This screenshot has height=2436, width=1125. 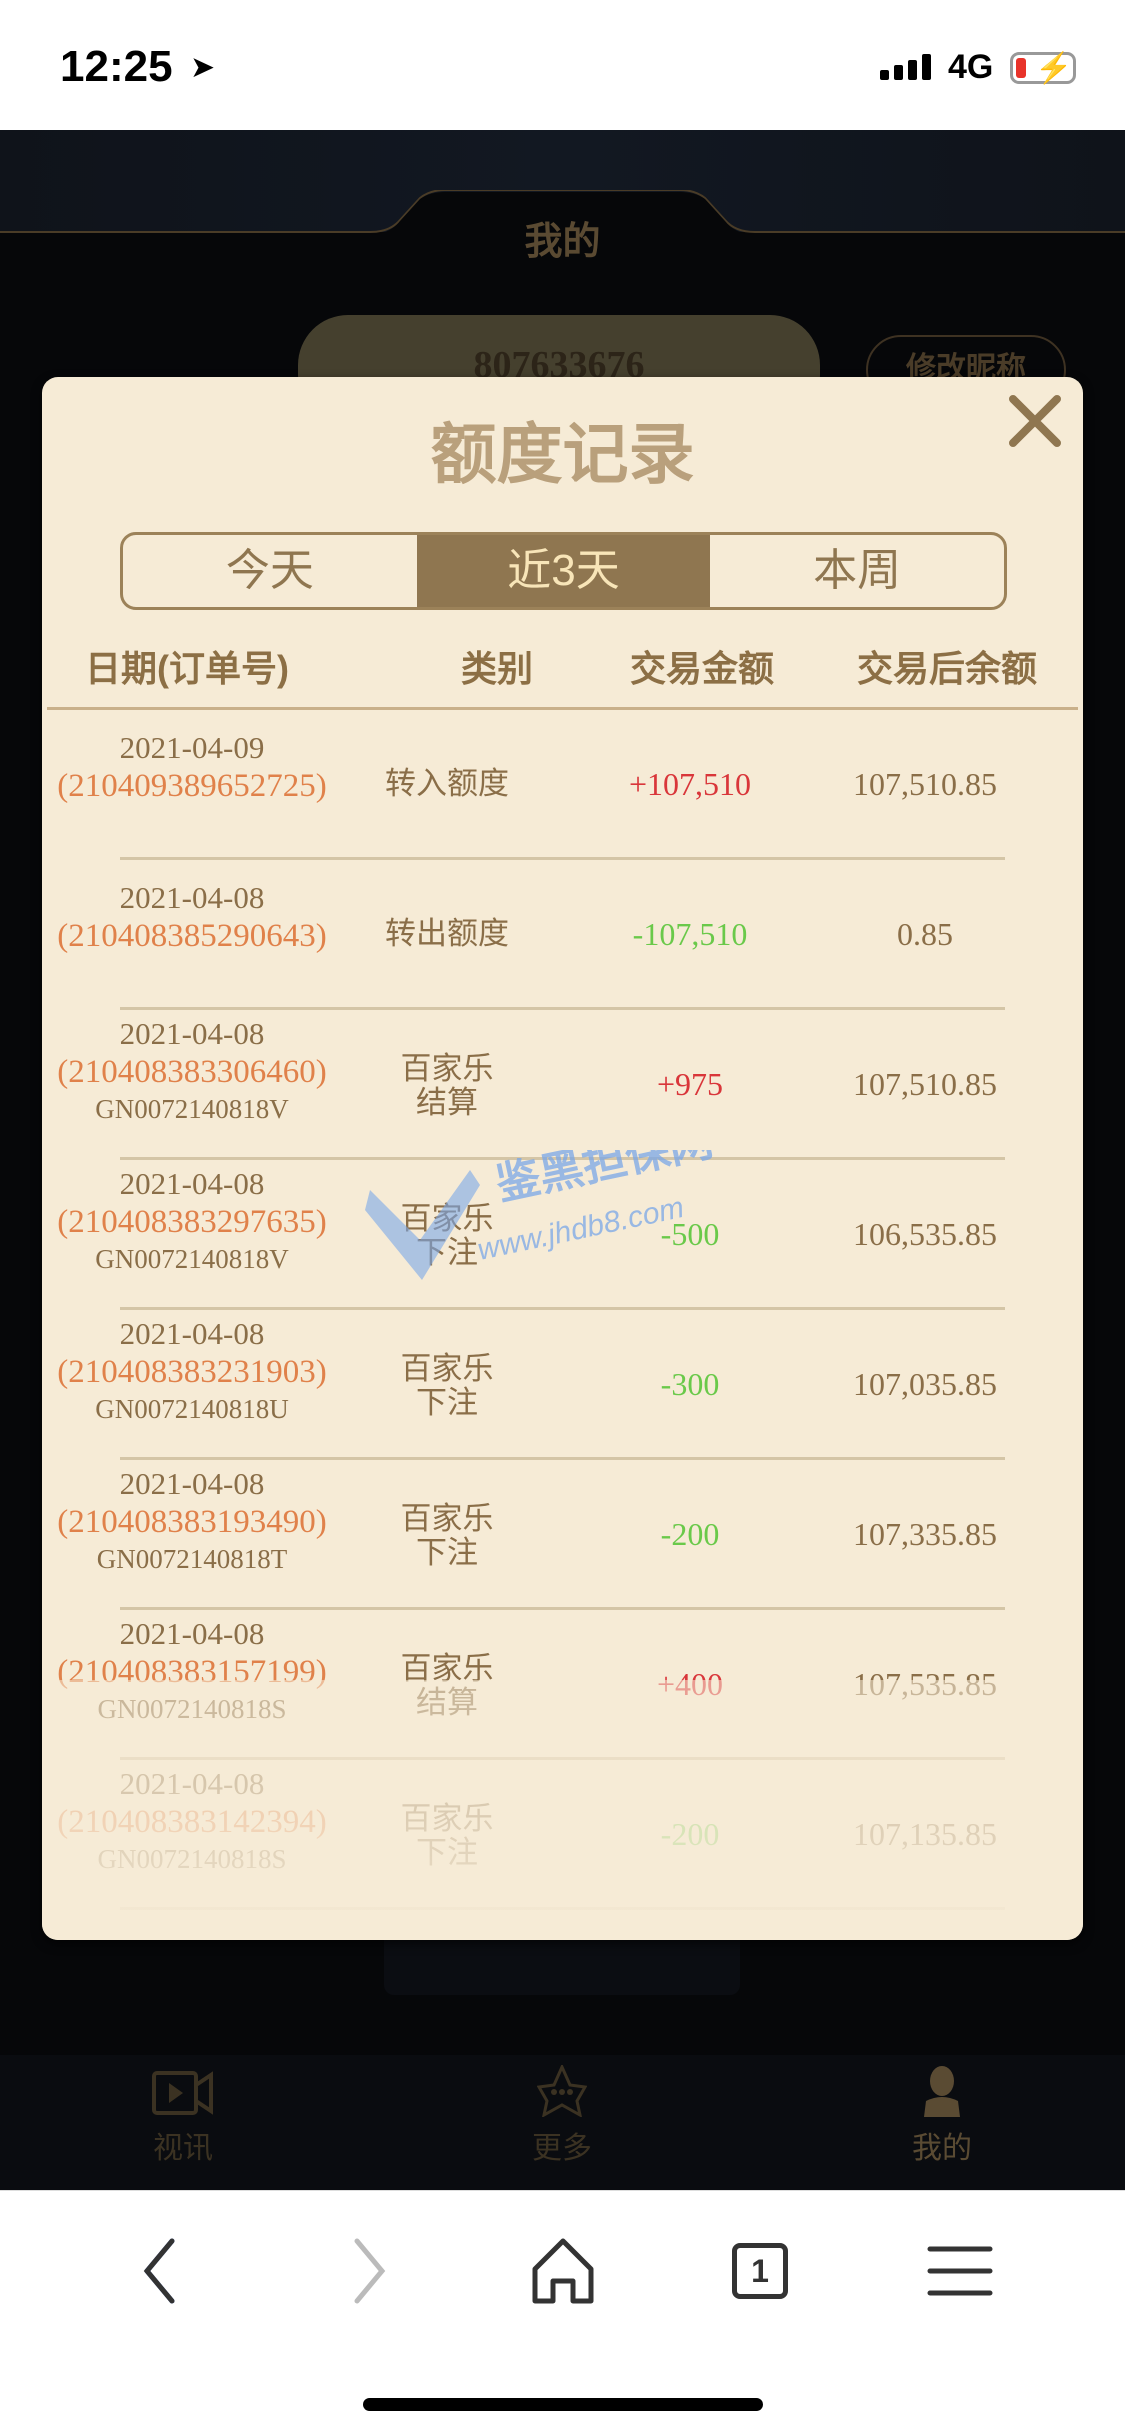 What do you see at coordinates (1043, 68) in the screenshot?
I see `battery-icon: ⚡` at bounding box center [1043, 68].